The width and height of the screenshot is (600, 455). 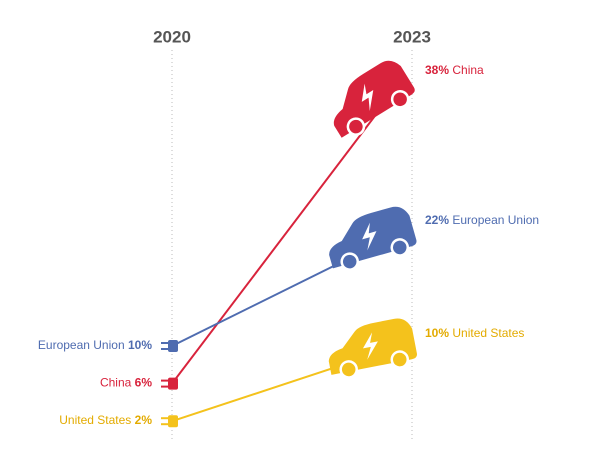 I want to click on left-label: China 6%, so click(x=126, y=383).